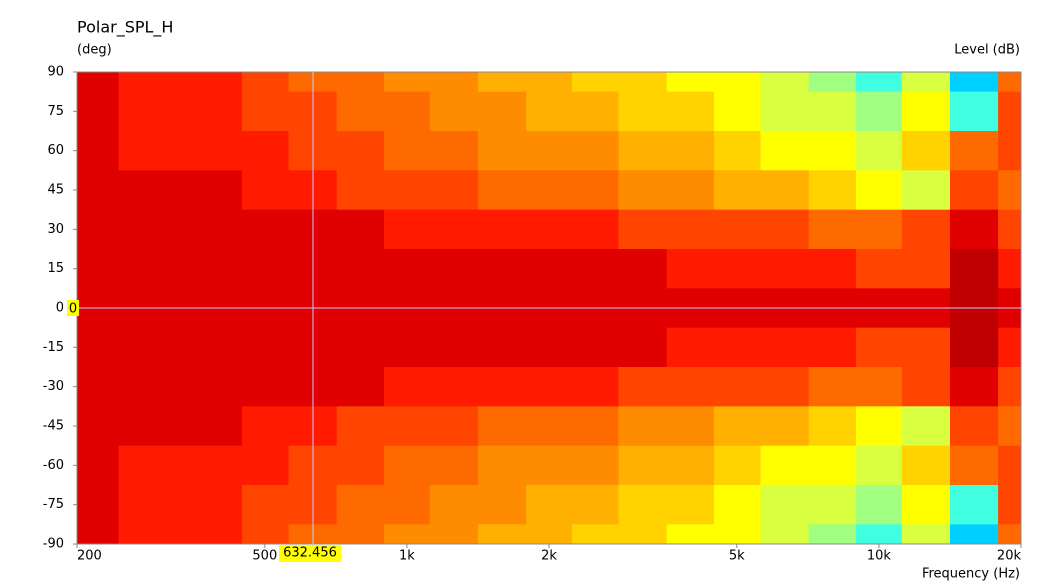  What do you see at coordinates (55, 229) in the screenshot?
I see `y-tick-label: 30` at bounding box center [55, 229].